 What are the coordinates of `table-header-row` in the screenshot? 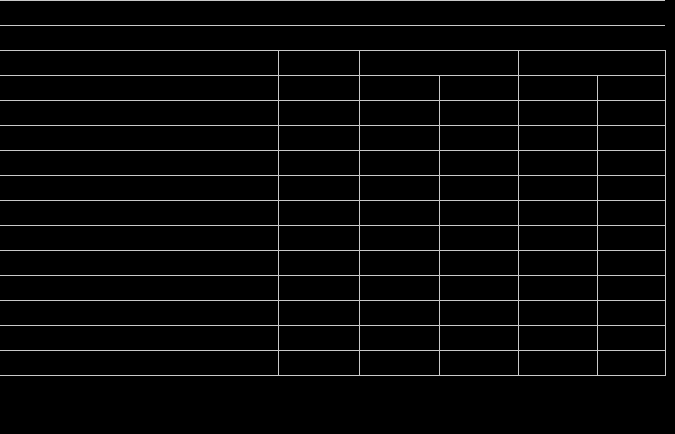 It's located at (333, 63).